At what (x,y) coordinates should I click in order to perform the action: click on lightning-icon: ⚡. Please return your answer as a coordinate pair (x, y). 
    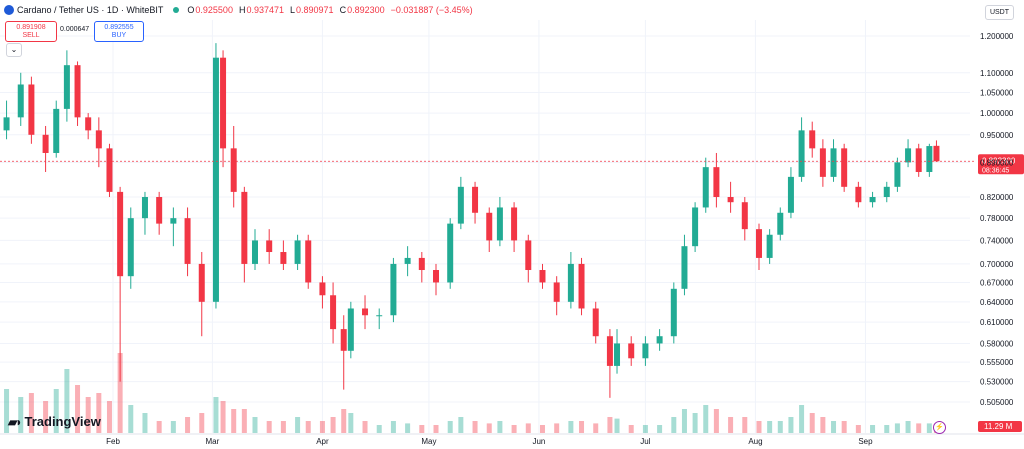
    Looking at the image, I should click on (939, 427).